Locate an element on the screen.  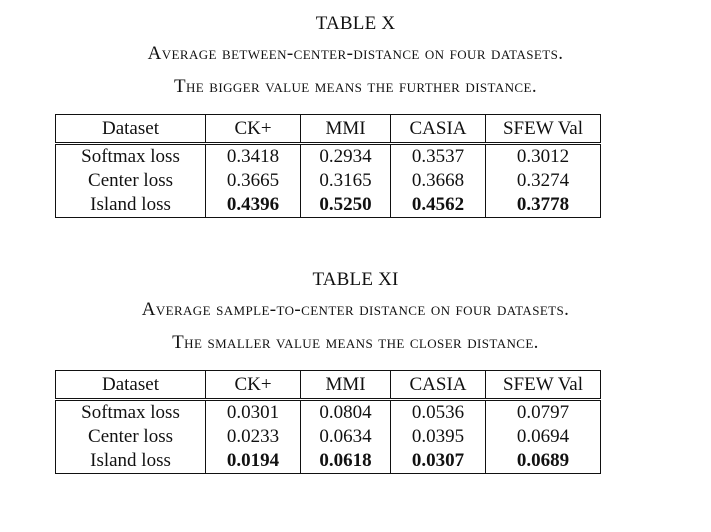
cell-value: 0.0797 is located at coordinates (543, 411).